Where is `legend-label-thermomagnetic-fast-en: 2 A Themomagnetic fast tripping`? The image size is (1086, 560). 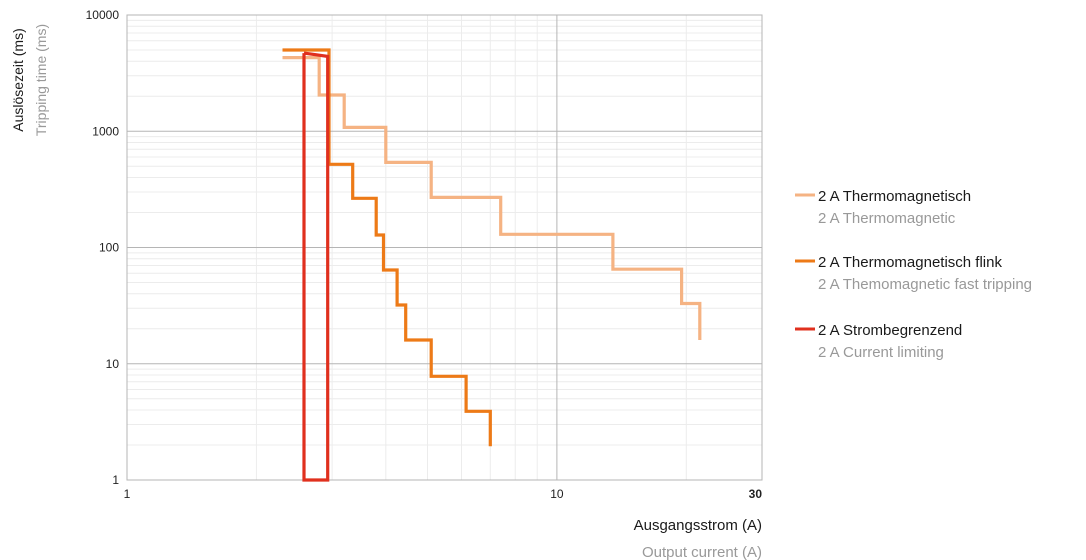
legend-label-thermomagnetic-fast-en: 2 A Themomagnetic fast tripping is located at coordinates (925, 284).